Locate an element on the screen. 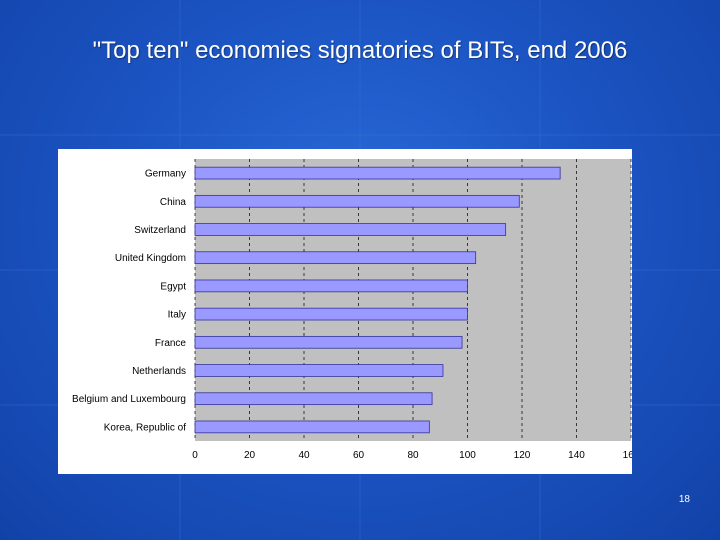 The image size is (720, 540). x-tick-label: 140 is located at coordinates (576, 455).